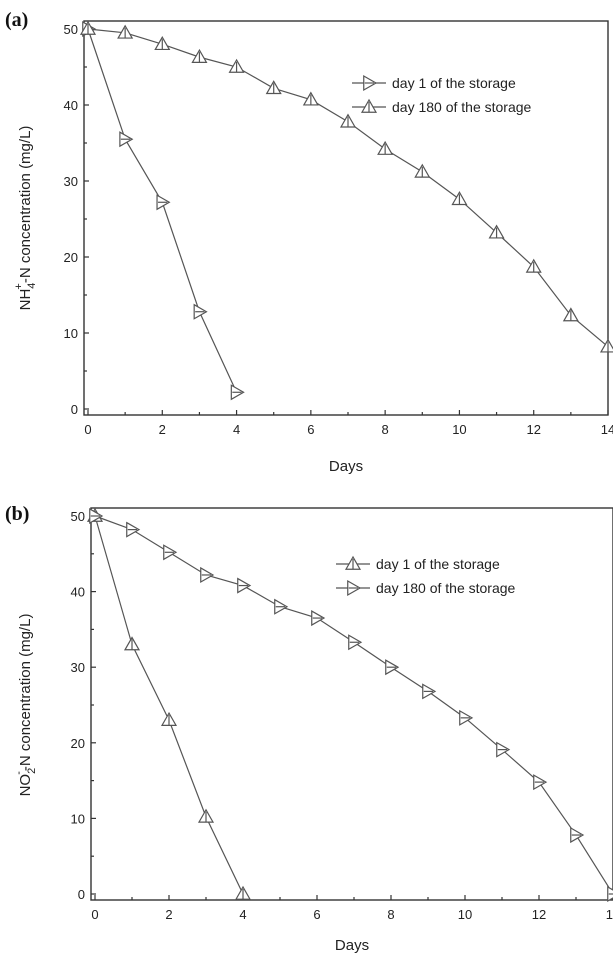 The width and height of the screenshot is (613, 958). I want to click on y-axis-title-main: NO, so click(25, 785).